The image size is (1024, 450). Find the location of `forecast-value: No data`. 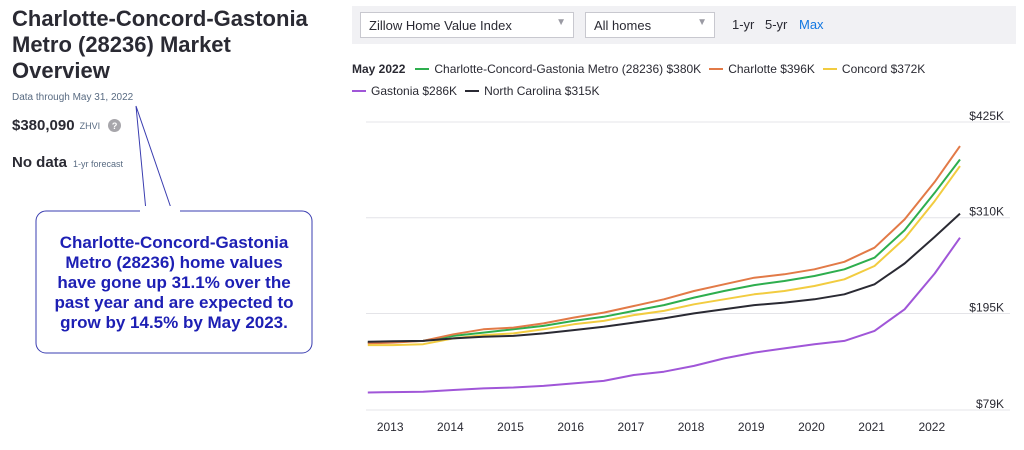

forecast-value: No data is located at coordinates (40, 162).